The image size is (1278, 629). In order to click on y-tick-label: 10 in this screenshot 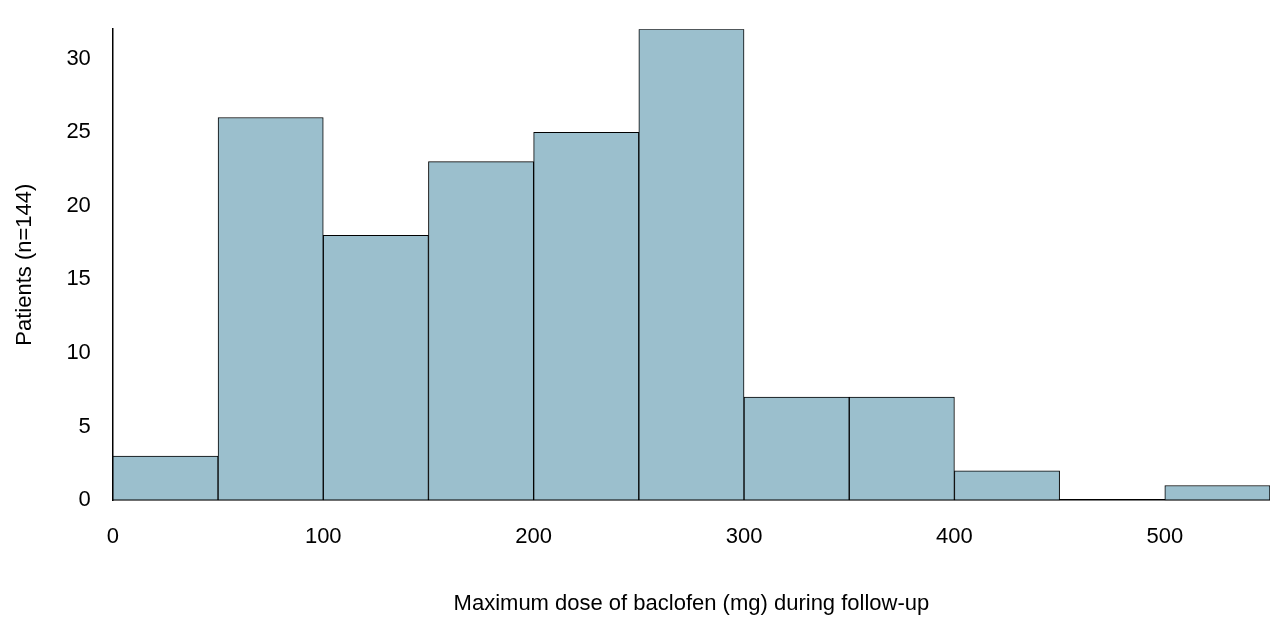, I will do `click(78, 352)`.